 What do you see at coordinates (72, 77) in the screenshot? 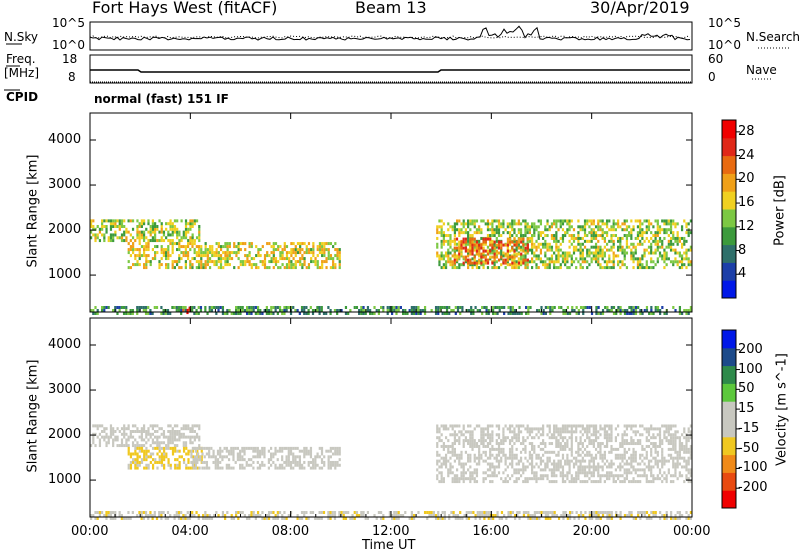
I see `freq-tick-bottom: 8` at bounding box center [72, 77].